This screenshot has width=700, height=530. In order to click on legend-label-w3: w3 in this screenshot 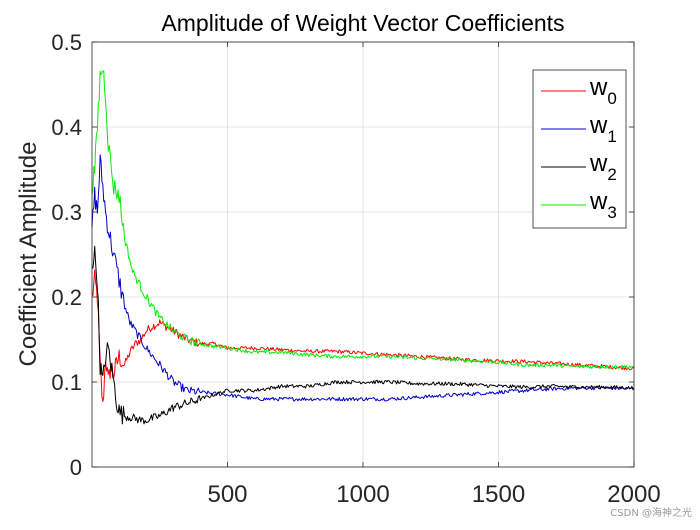, I will do `click(603, 205)`.